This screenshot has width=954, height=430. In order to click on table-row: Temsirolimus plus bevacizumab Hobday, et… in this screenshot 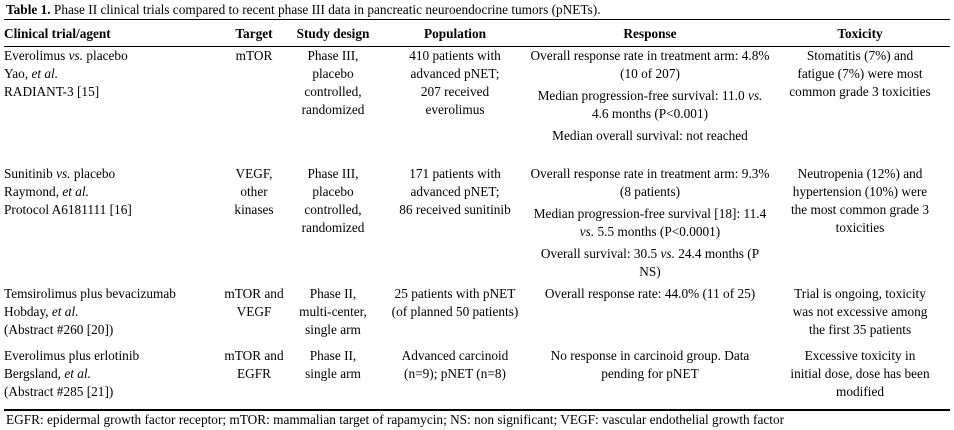, I will do `click(477, 316)`.